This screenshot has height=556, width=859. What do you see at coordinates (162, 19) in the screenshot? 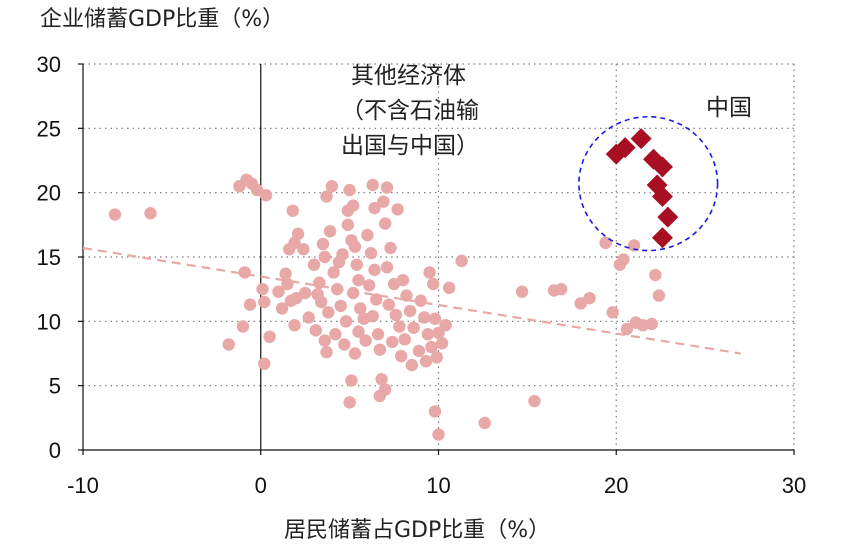
I see `y-axis-title: 企业储蓄GDP比重（%）` at bounding box center [162, 19].